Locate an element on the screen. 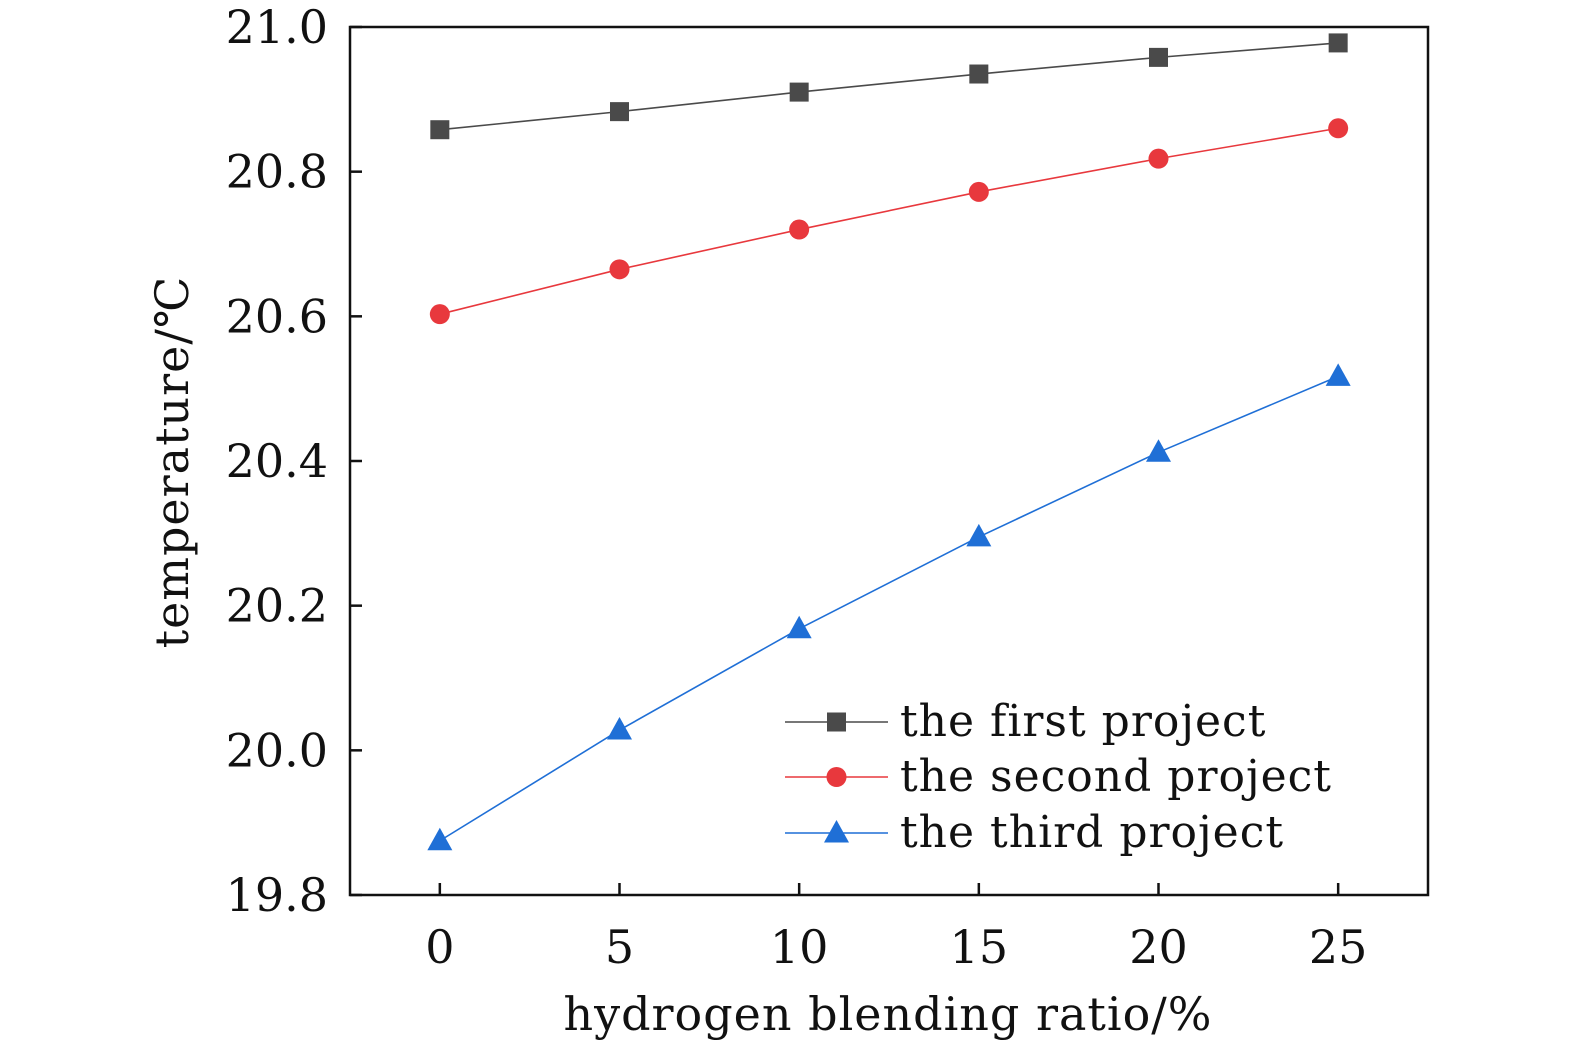  y-axis-label: temperature/℃ is located at coordinates (172, 462).